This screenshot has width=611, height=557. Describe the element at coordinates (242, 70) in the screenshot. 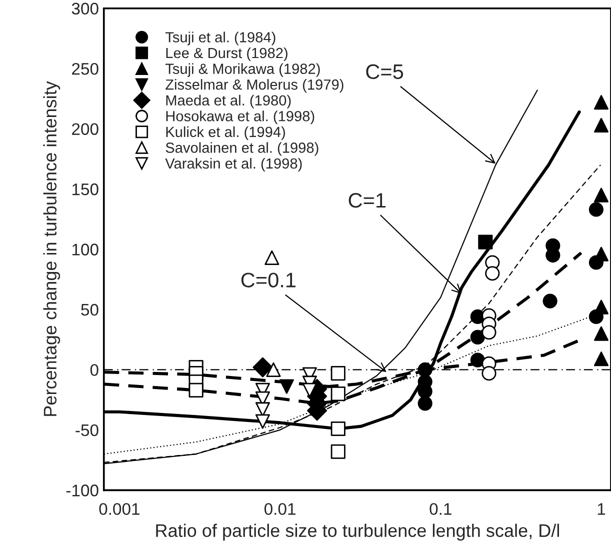

I see `legend-label: Tsuji & Morikawa (1982)` at that location.